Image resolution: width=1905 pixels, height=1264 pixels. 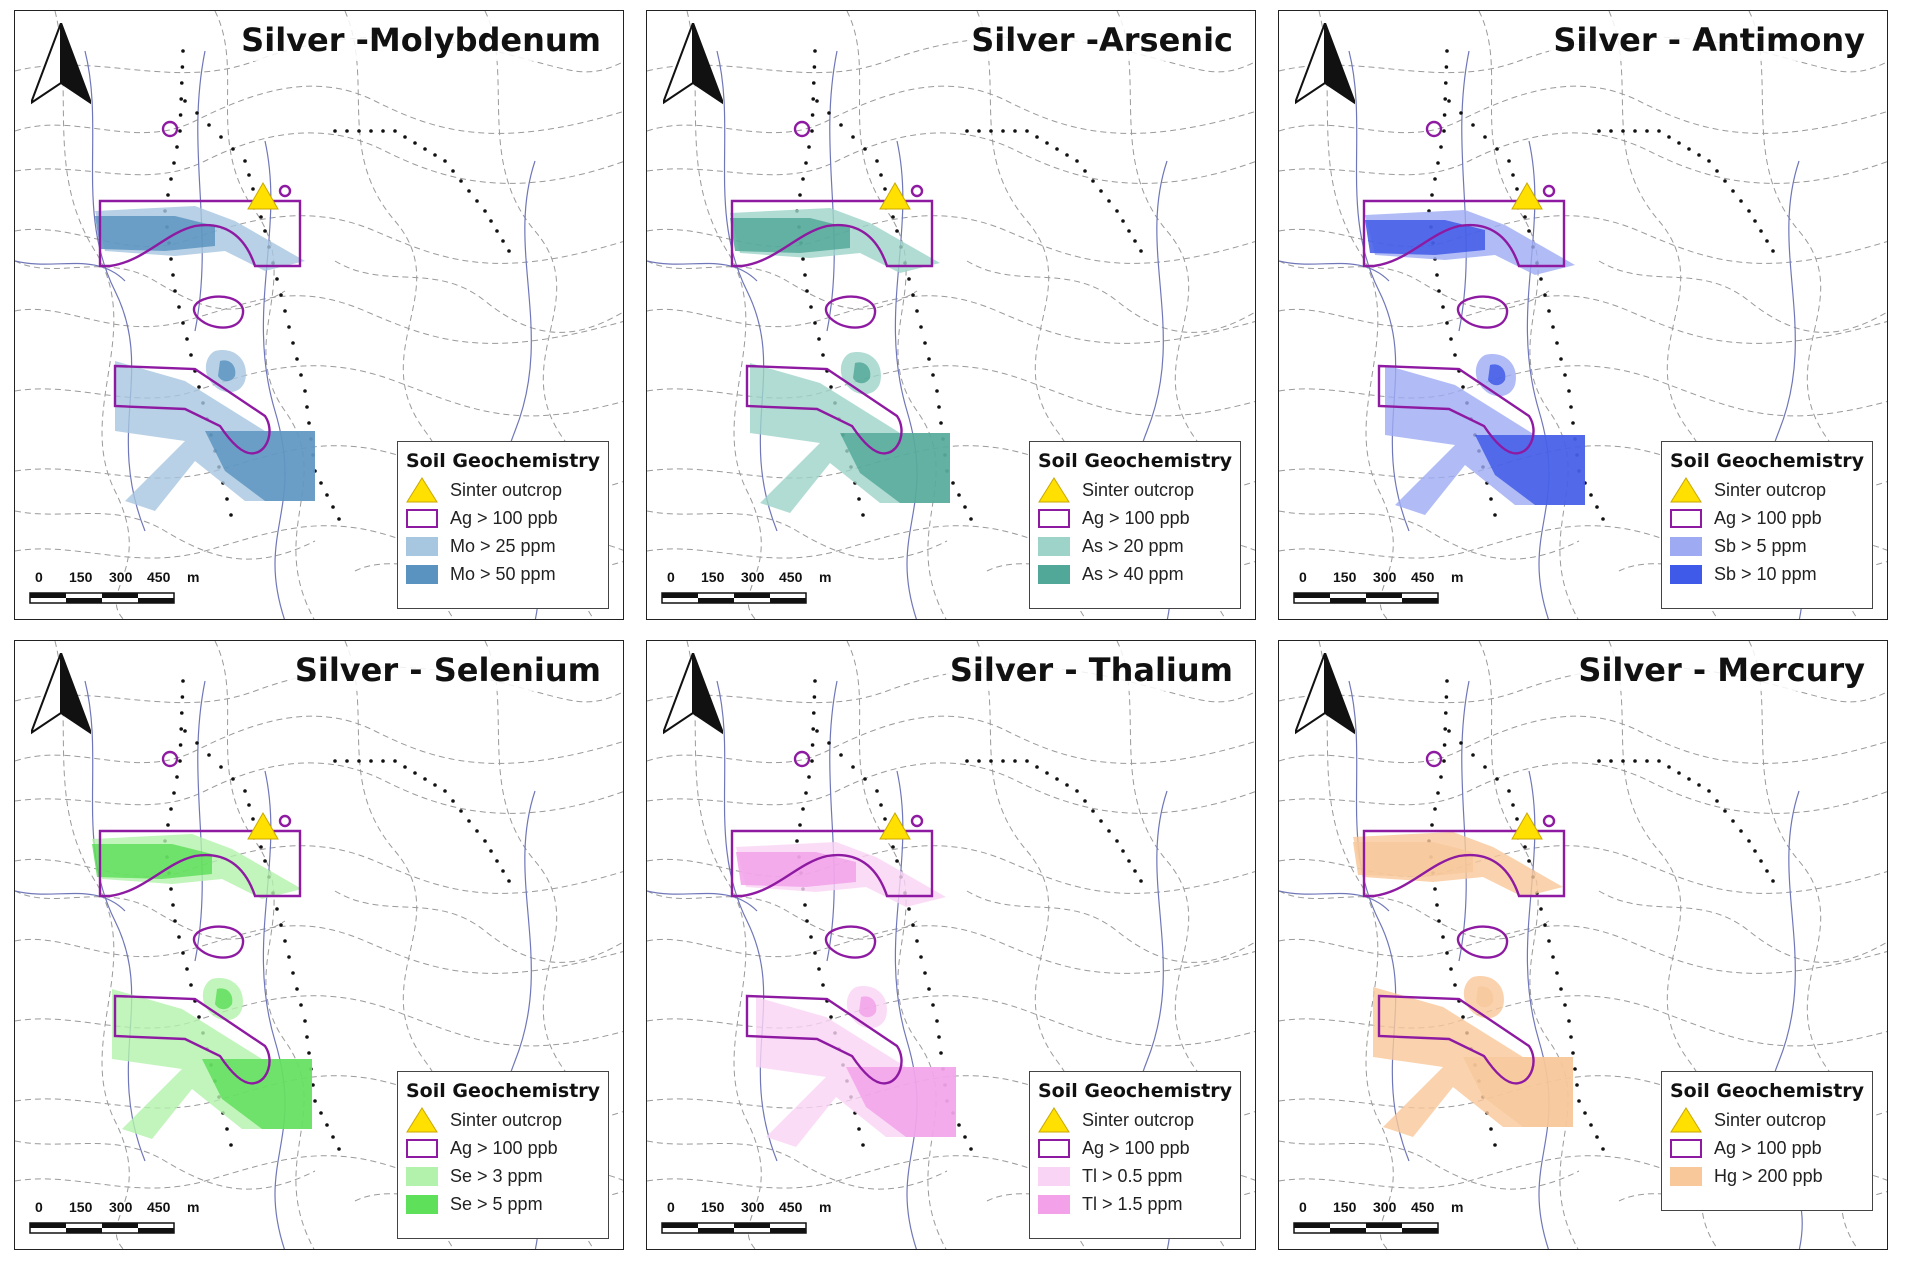 What do you see at coordinates (1132, 1203) in the screenshot?
I see `legend-label: Tl > 1.5 ppm` at bounding box center [1132, 1203].